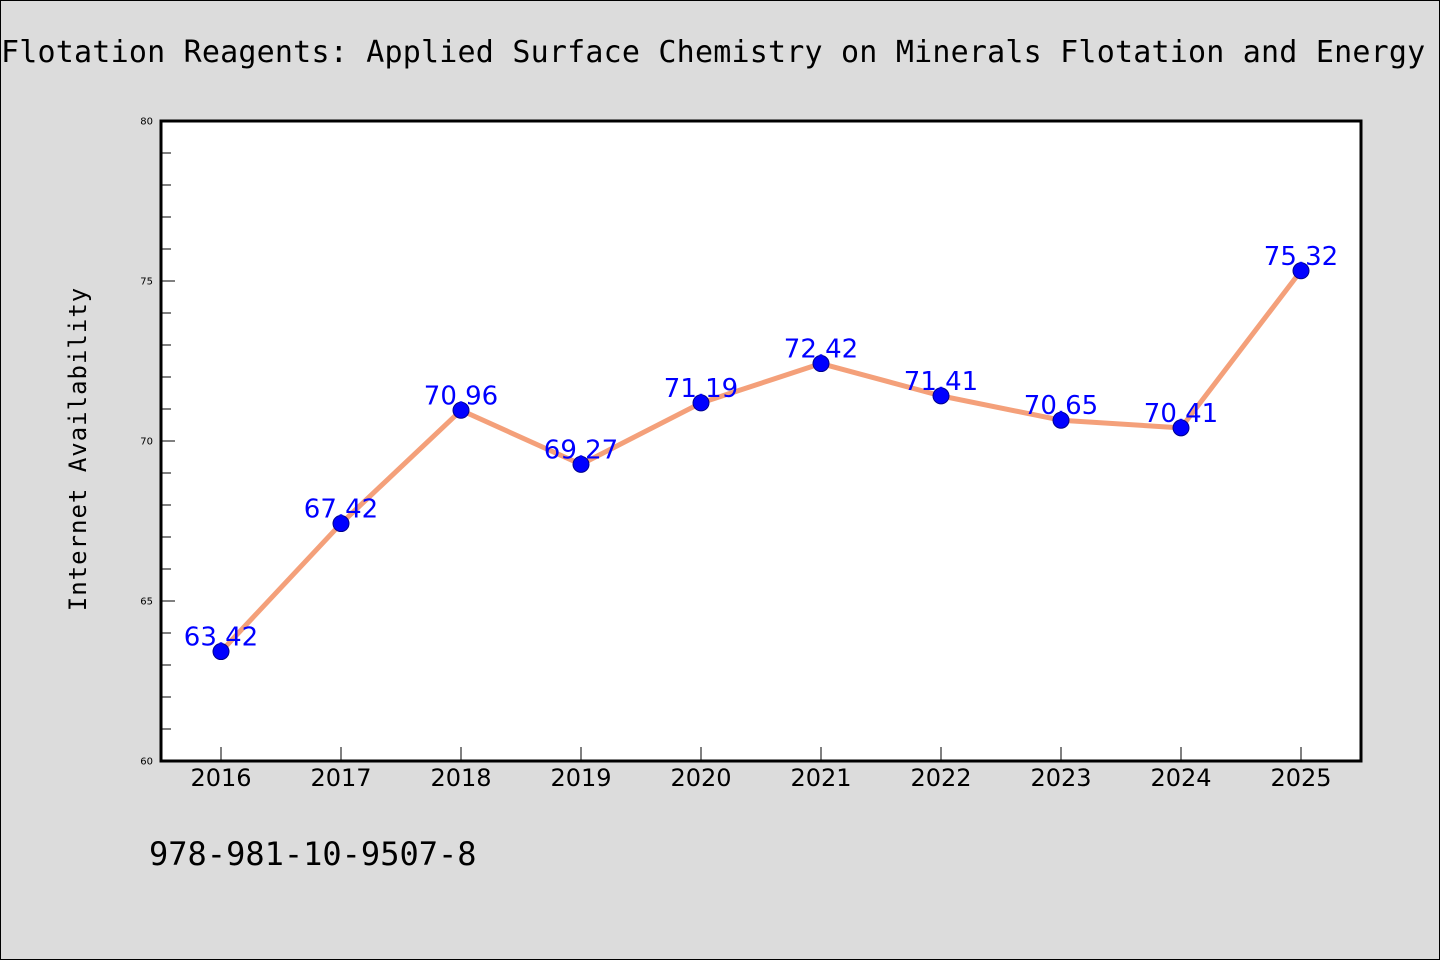  What do you see at coordinates (166, 441) in the screenshot?
I see `y-minor-ticks` at bounding box center [166, 441].